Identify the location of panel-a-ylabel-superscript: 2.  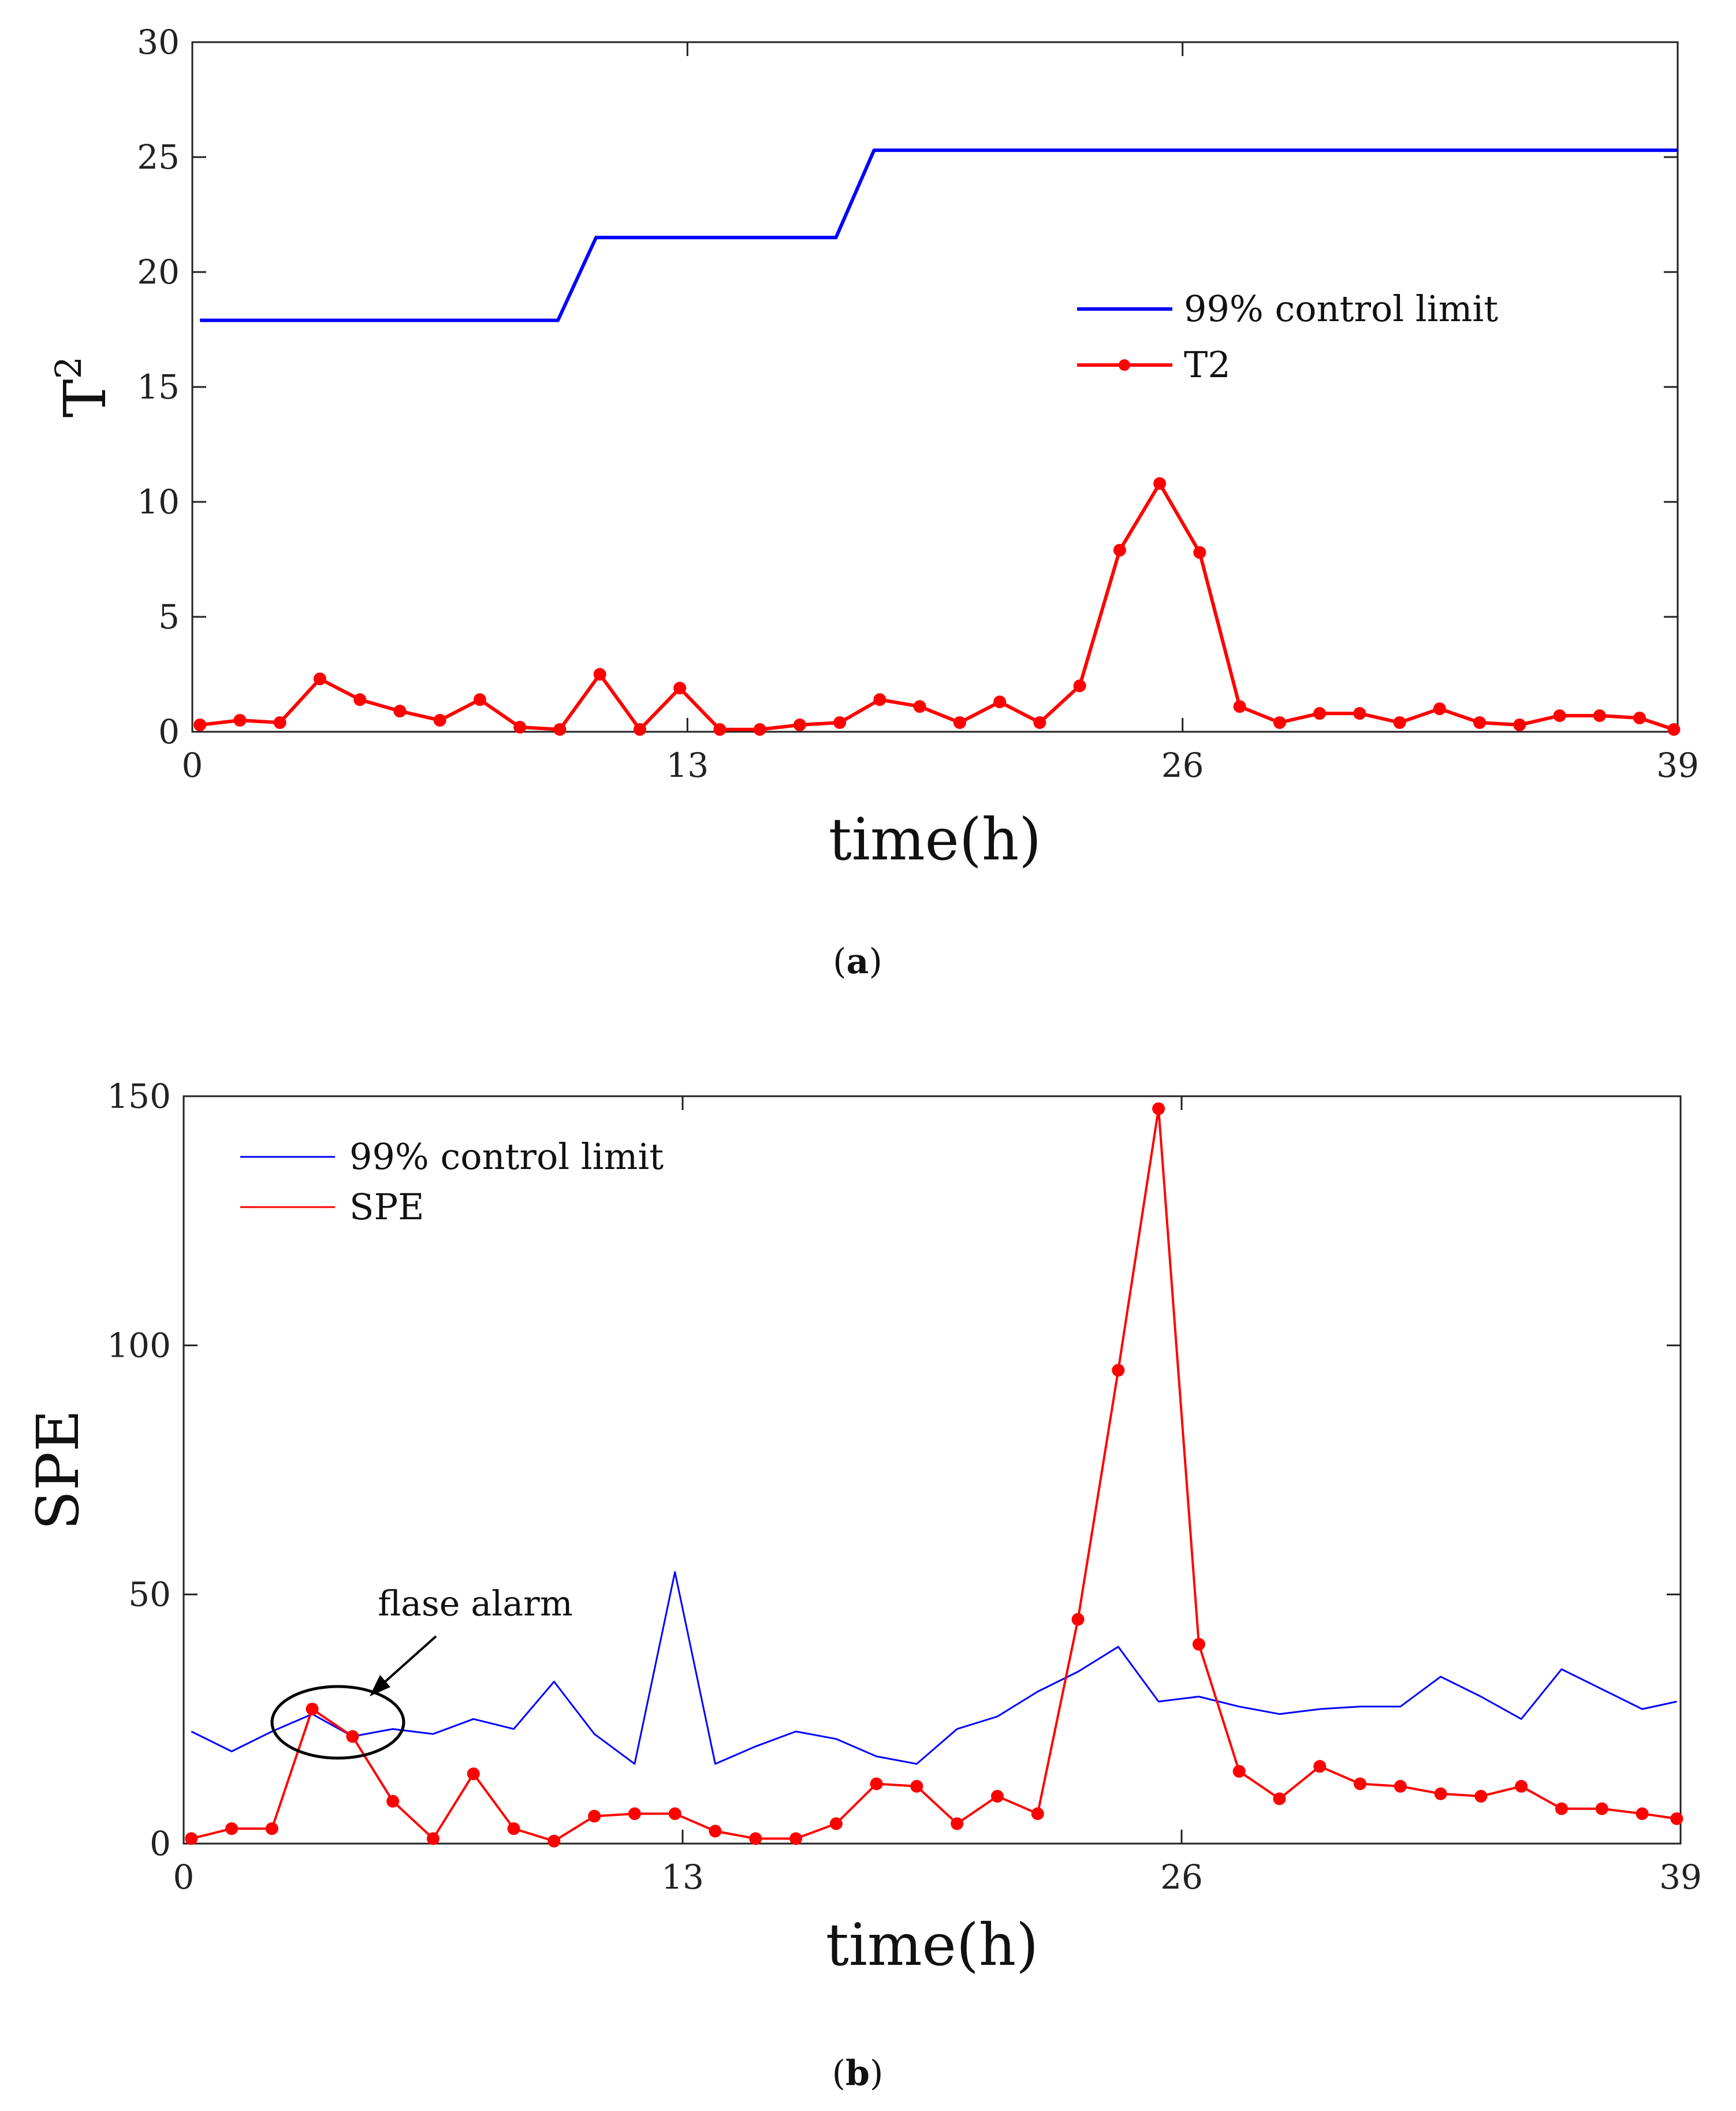
(69, 367).